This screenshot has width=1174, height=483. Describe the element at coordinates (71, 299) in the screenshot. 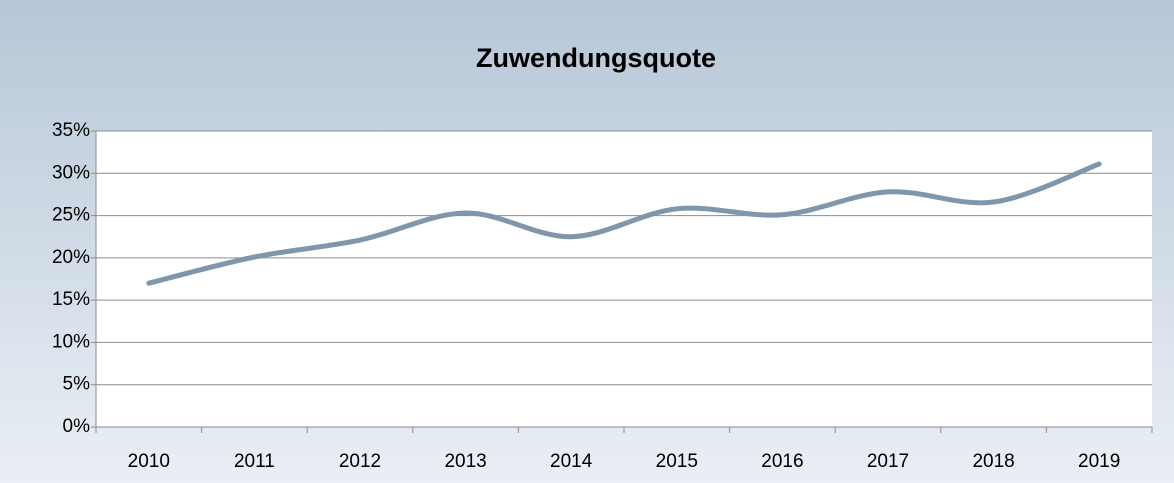

I see `y-tick-label: 15%` at that location.